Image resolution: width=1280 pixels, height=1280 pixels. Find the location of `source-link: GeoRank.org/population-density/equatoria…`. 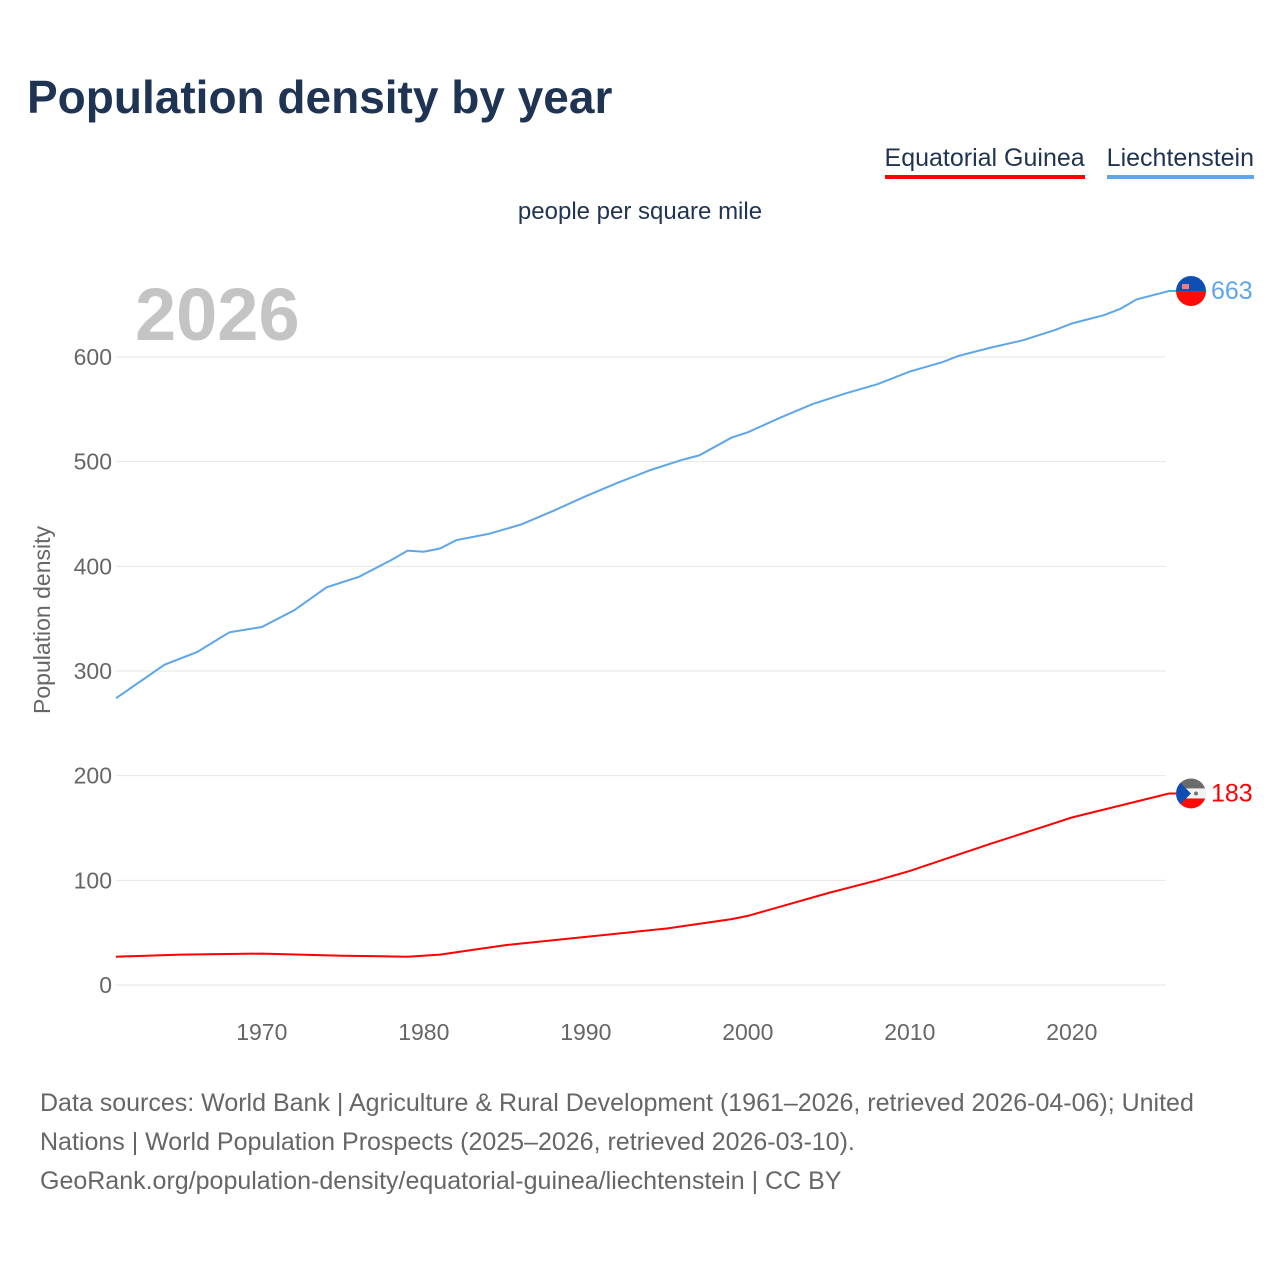

source-link: GeoRank.org/population-density/equatoria… is located at coordinates (441, 1181).